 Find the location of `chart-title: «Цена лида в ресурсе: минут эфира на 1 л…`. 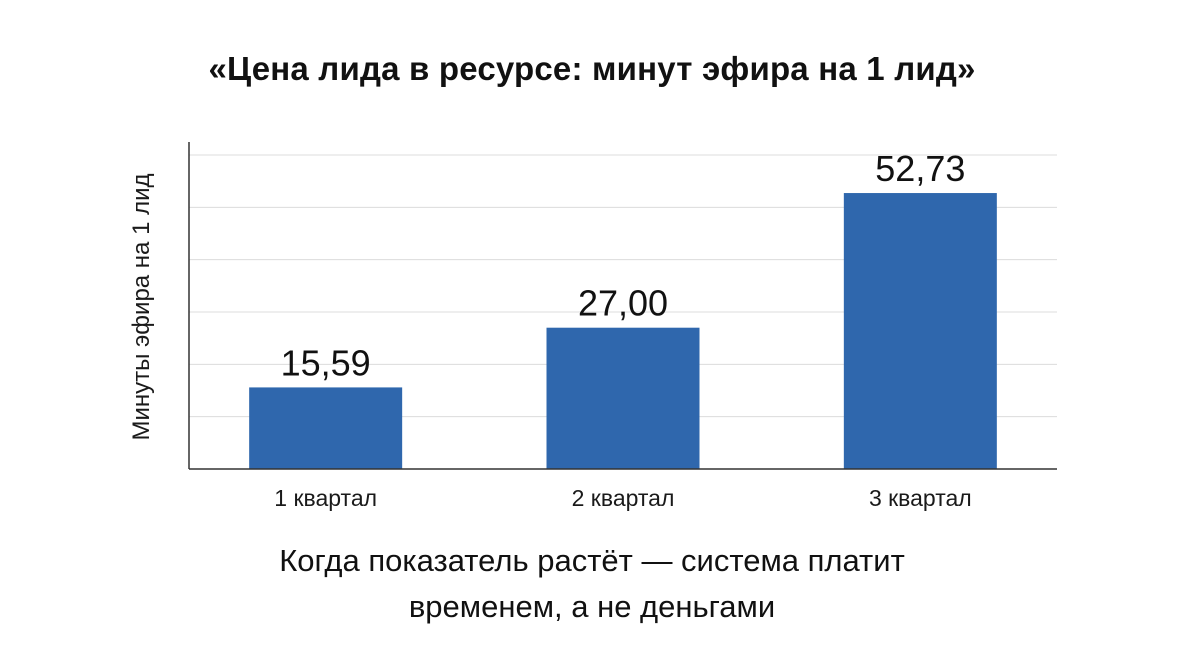

chart-title: «Цена лида в ресурсе: минут эфира на 1 л… is located at coordinates (592, 68).